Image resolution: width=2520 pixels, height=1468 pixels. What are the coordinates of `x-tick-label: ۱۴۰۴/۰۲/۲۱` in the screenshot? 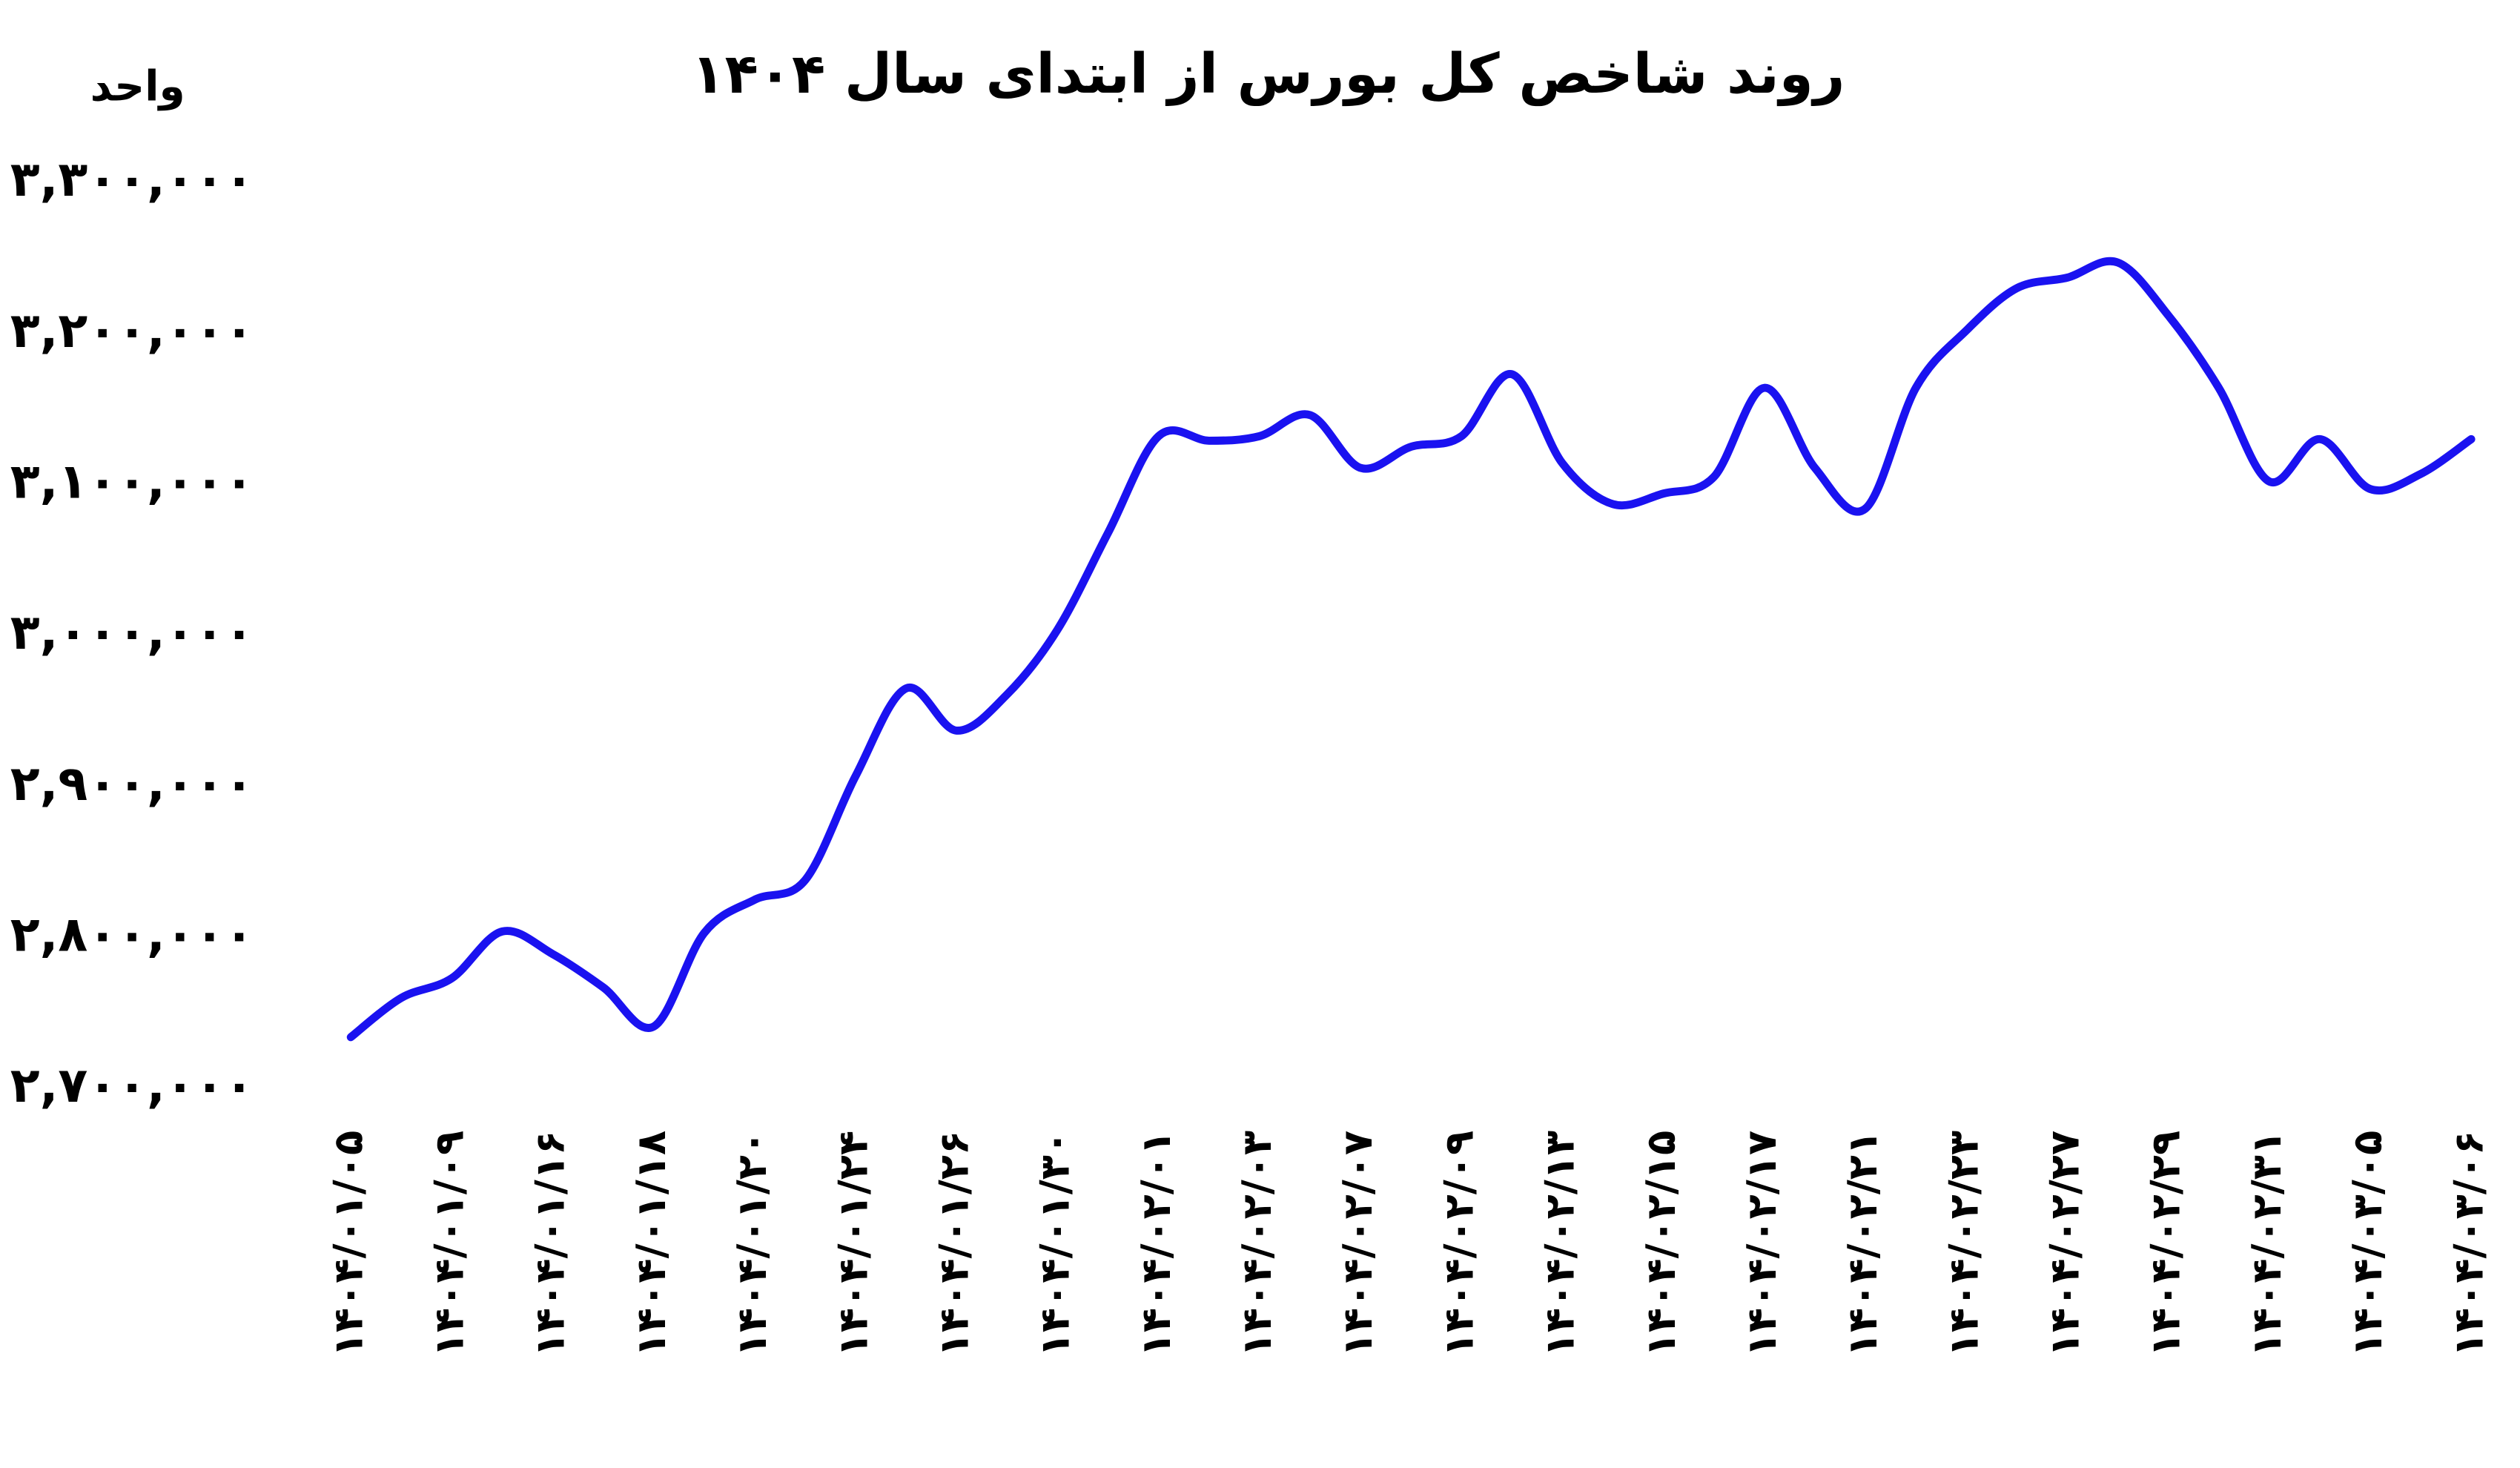 It's located at (1862, 1244).